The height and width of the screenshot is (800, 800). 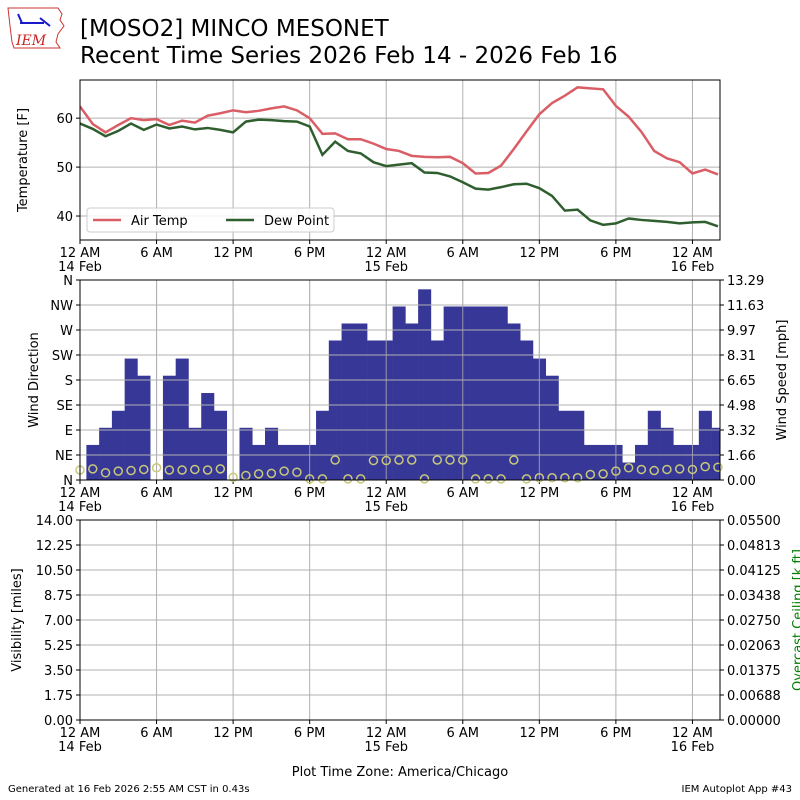 What do you see at coordinates (23, 160) in the screenshot?
I see `y-axis-label: Temperature [F]` at bounding box center [23, 160].